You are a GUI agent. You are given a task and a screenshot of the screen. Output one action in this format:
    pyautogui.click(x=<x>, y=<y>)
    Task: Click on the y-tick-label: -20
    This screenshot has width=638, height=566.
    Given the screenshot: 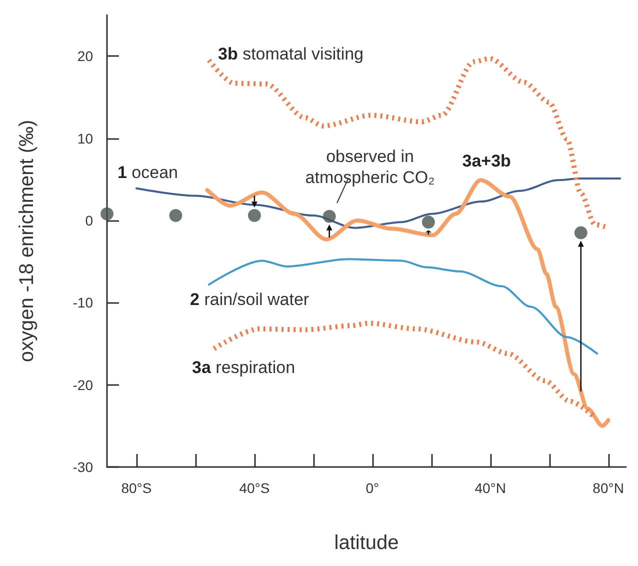 What is the action you would take?
    pyautogui.click(x=83, y=384)
    